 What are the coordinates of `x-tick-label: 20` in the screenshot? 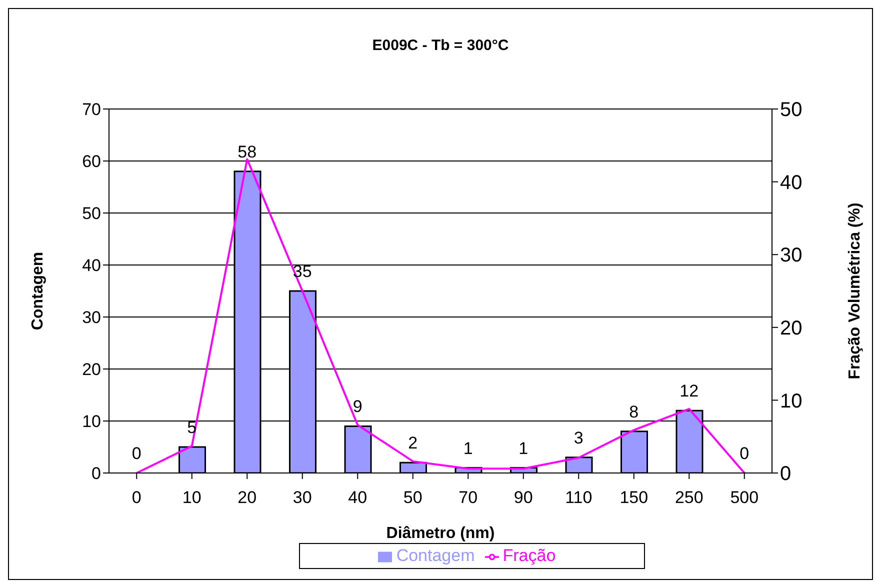 It's located at (247, 498).